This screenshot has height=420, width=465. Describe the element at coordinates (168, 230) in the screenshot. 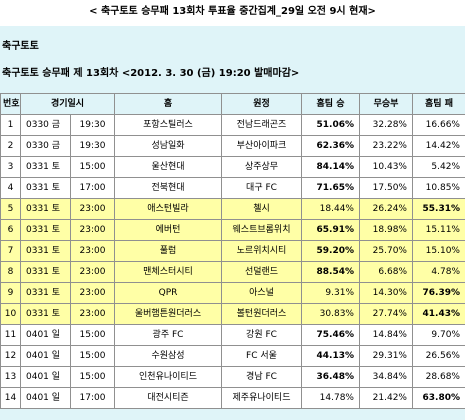

I see `home-team: 에버턴` at that location.